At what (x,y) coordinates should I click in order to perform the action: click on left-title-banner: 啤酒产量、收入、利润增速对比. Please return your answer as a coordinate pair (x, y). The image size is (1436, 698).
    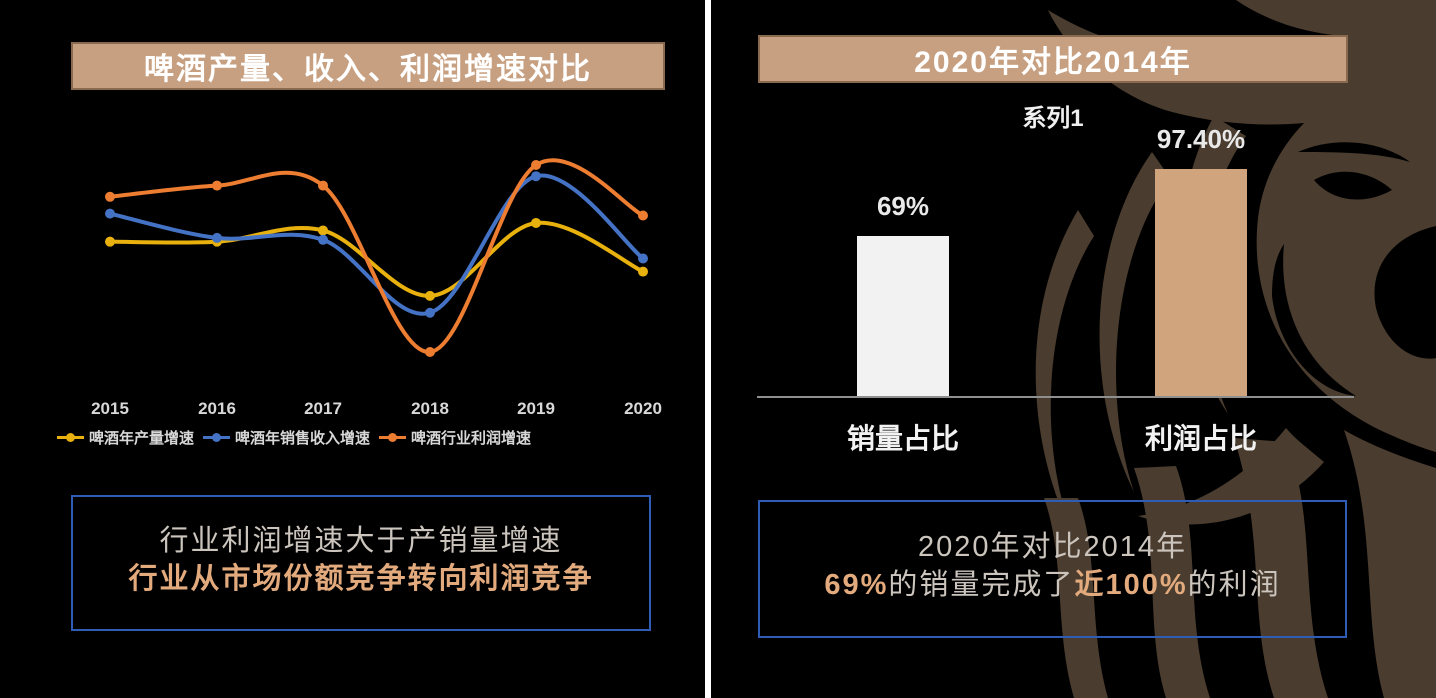
    Looking at the image, I should click on (368, 66).